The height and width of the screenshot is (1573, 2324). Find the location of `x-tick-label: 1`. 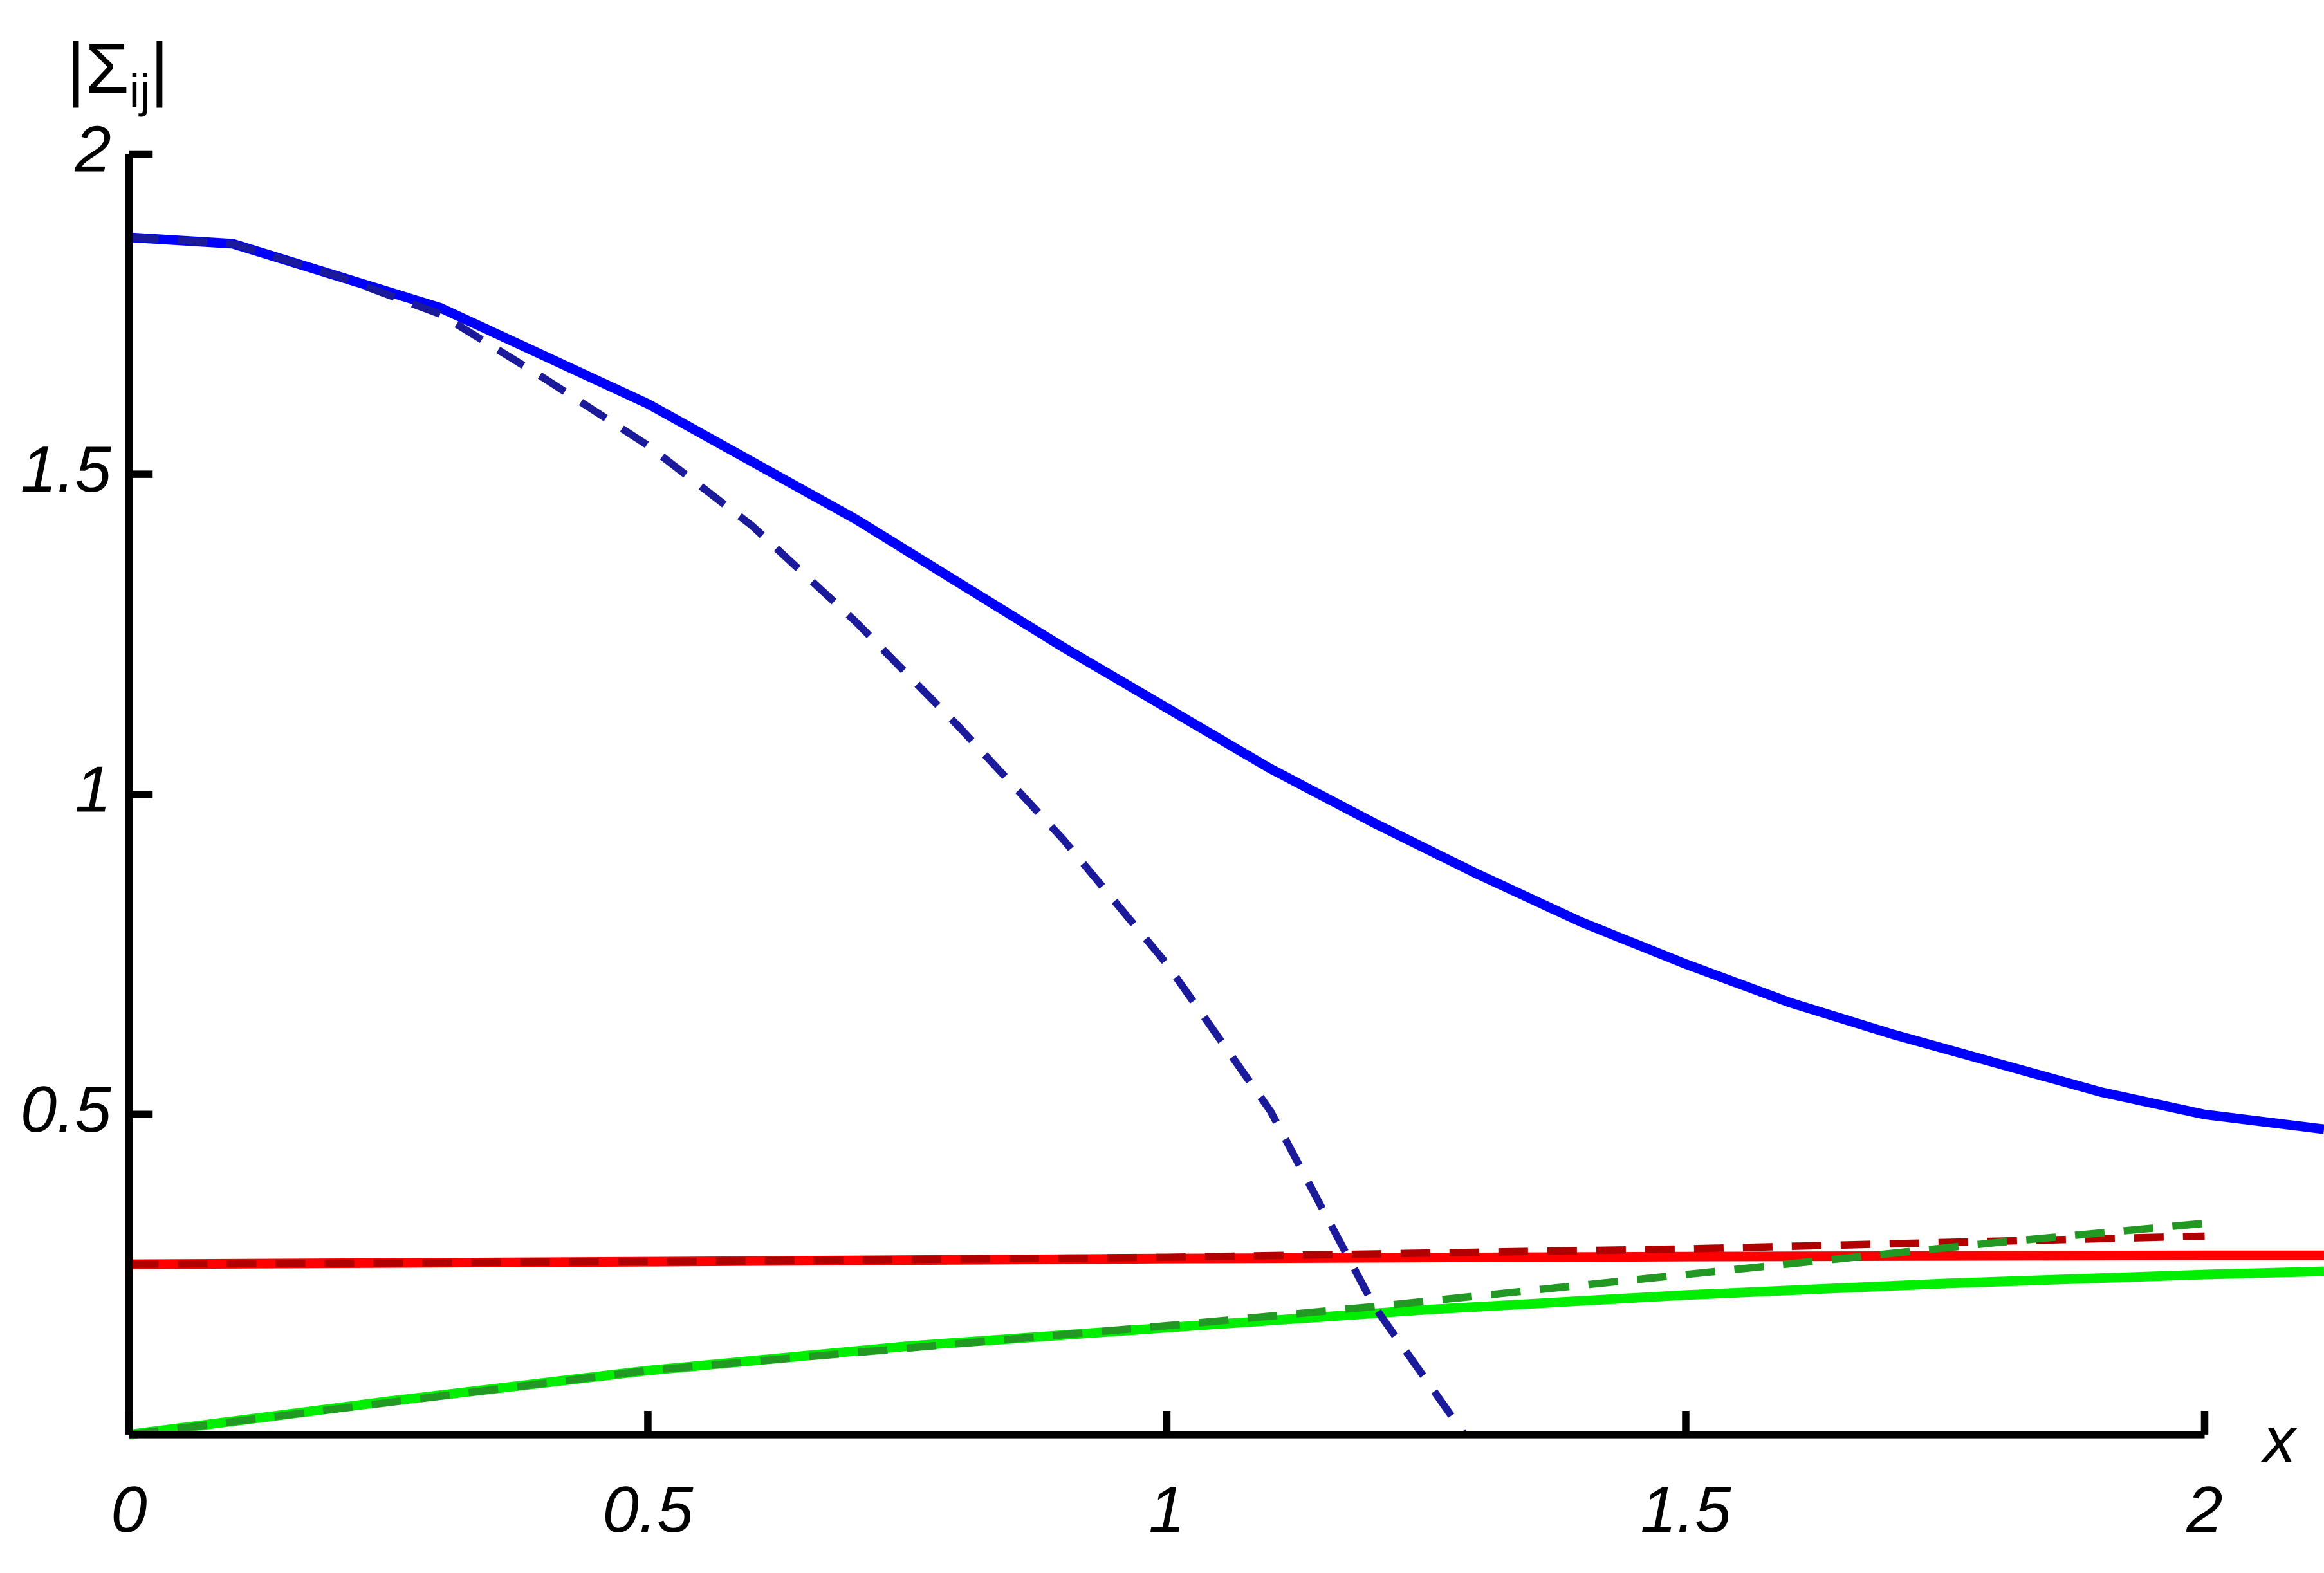

x-tick-label: 1 is located at coordinates (1166, 1509).